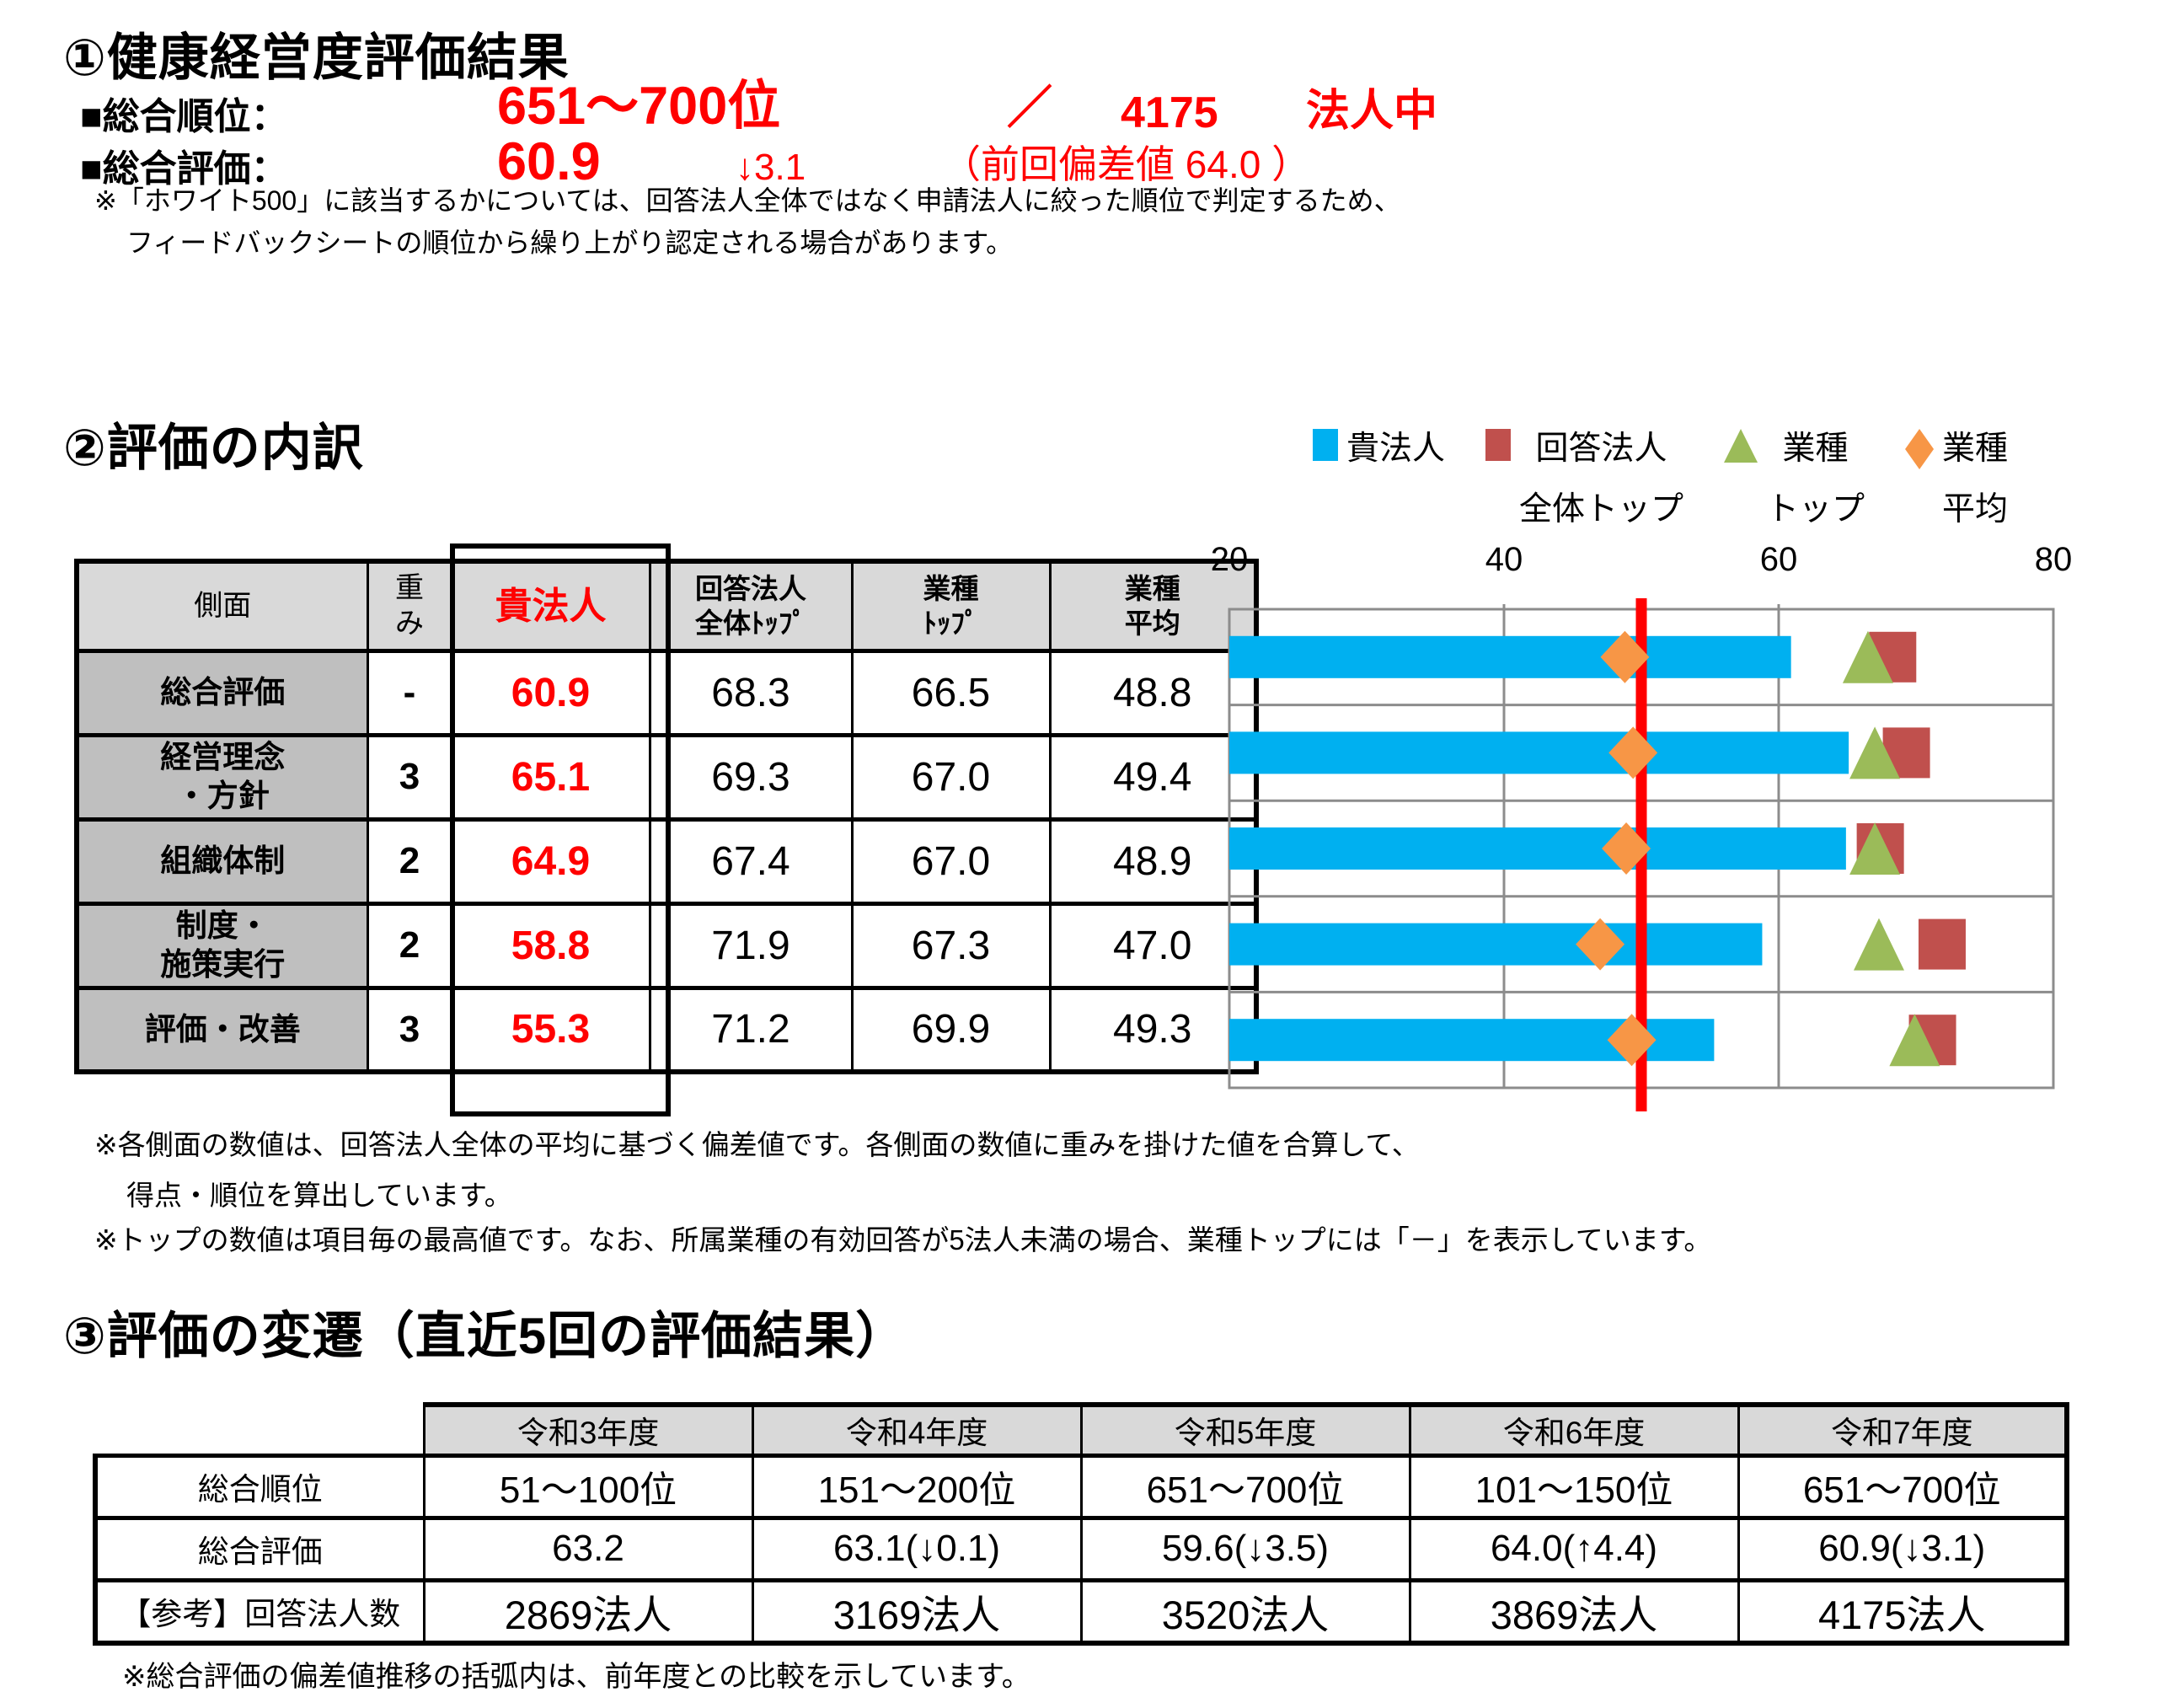 This screenshot has width=2157, height=1708. What do you see at coordinates (222, 692) in the screenshot?
I see `row-label: 総合評価` at bounding box center [222, 692].